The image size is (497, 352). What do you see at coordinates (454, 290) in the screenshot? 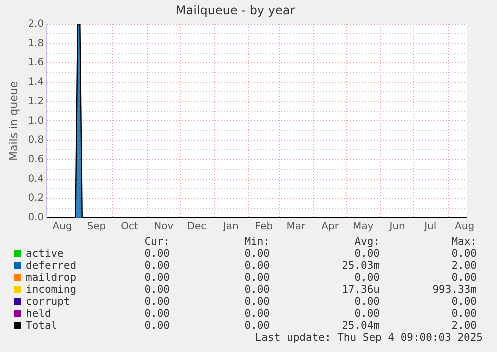
I see `text: 993.33m` at bounding box center [454, 290].